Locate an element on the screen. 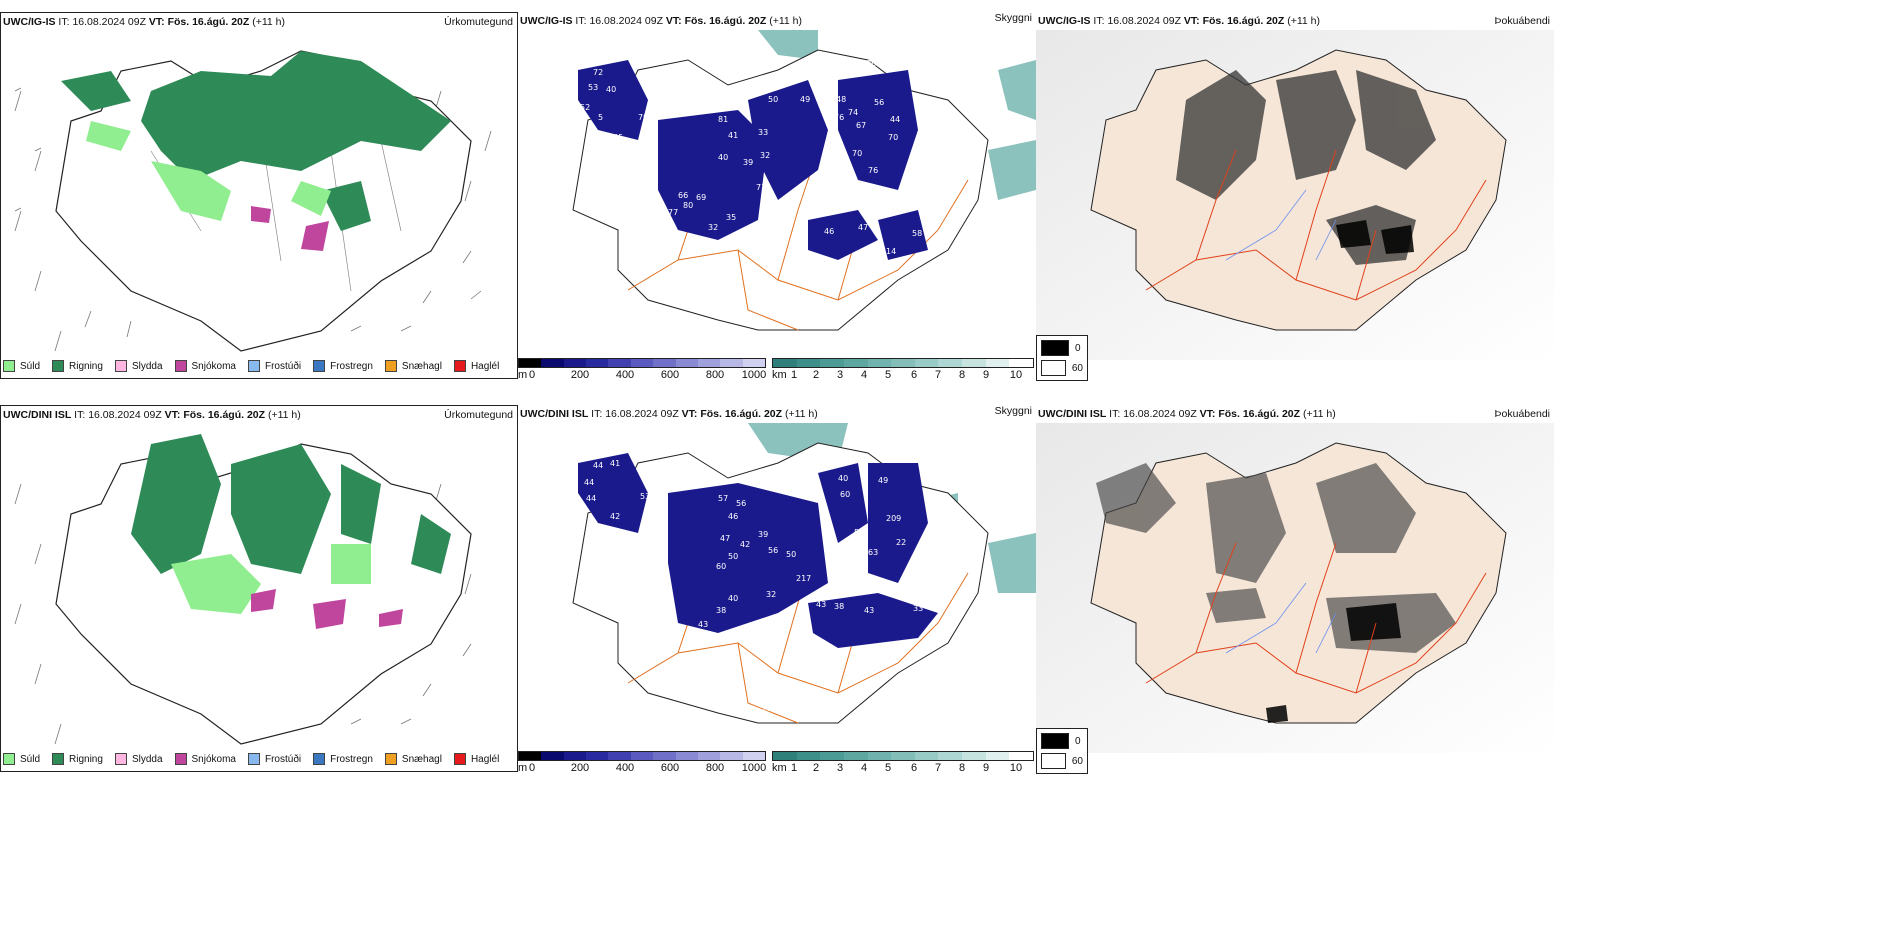  legend-item: Rigning is located at coordinates (77, 366).